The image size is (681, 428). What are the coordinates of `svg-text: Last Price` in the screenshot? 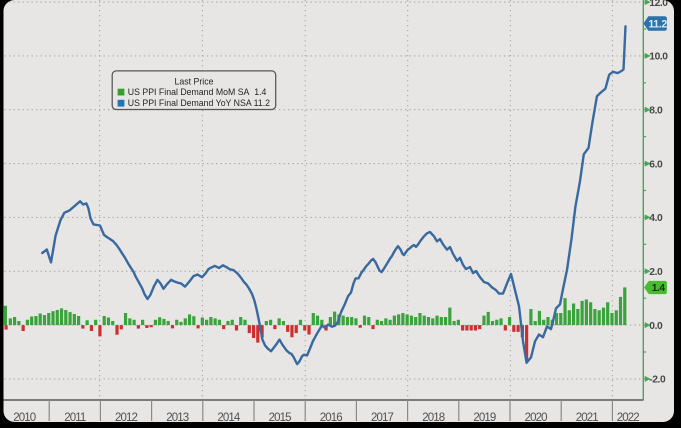 It's located at (194, 82).